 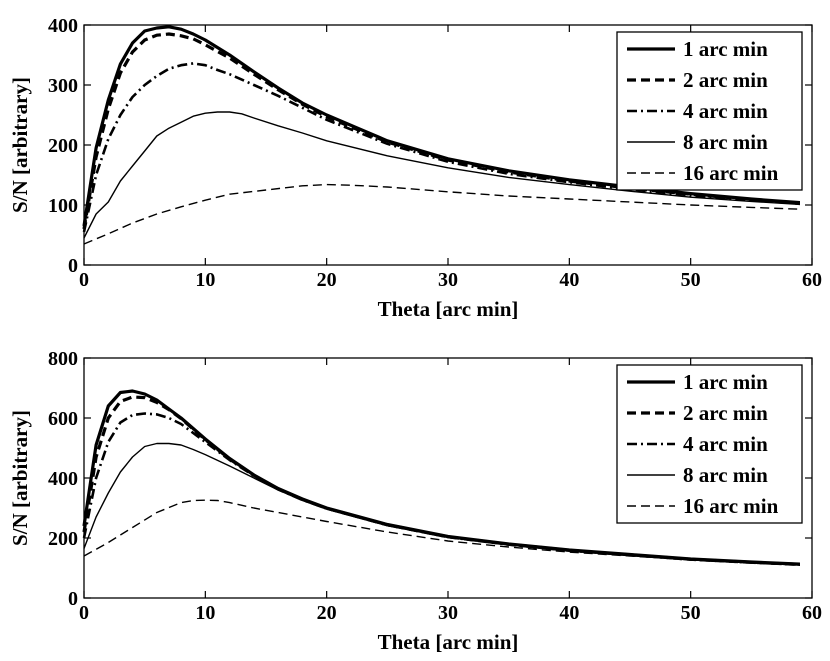 I want to click on y-tick-label: 800, so click(x=63, y=359).